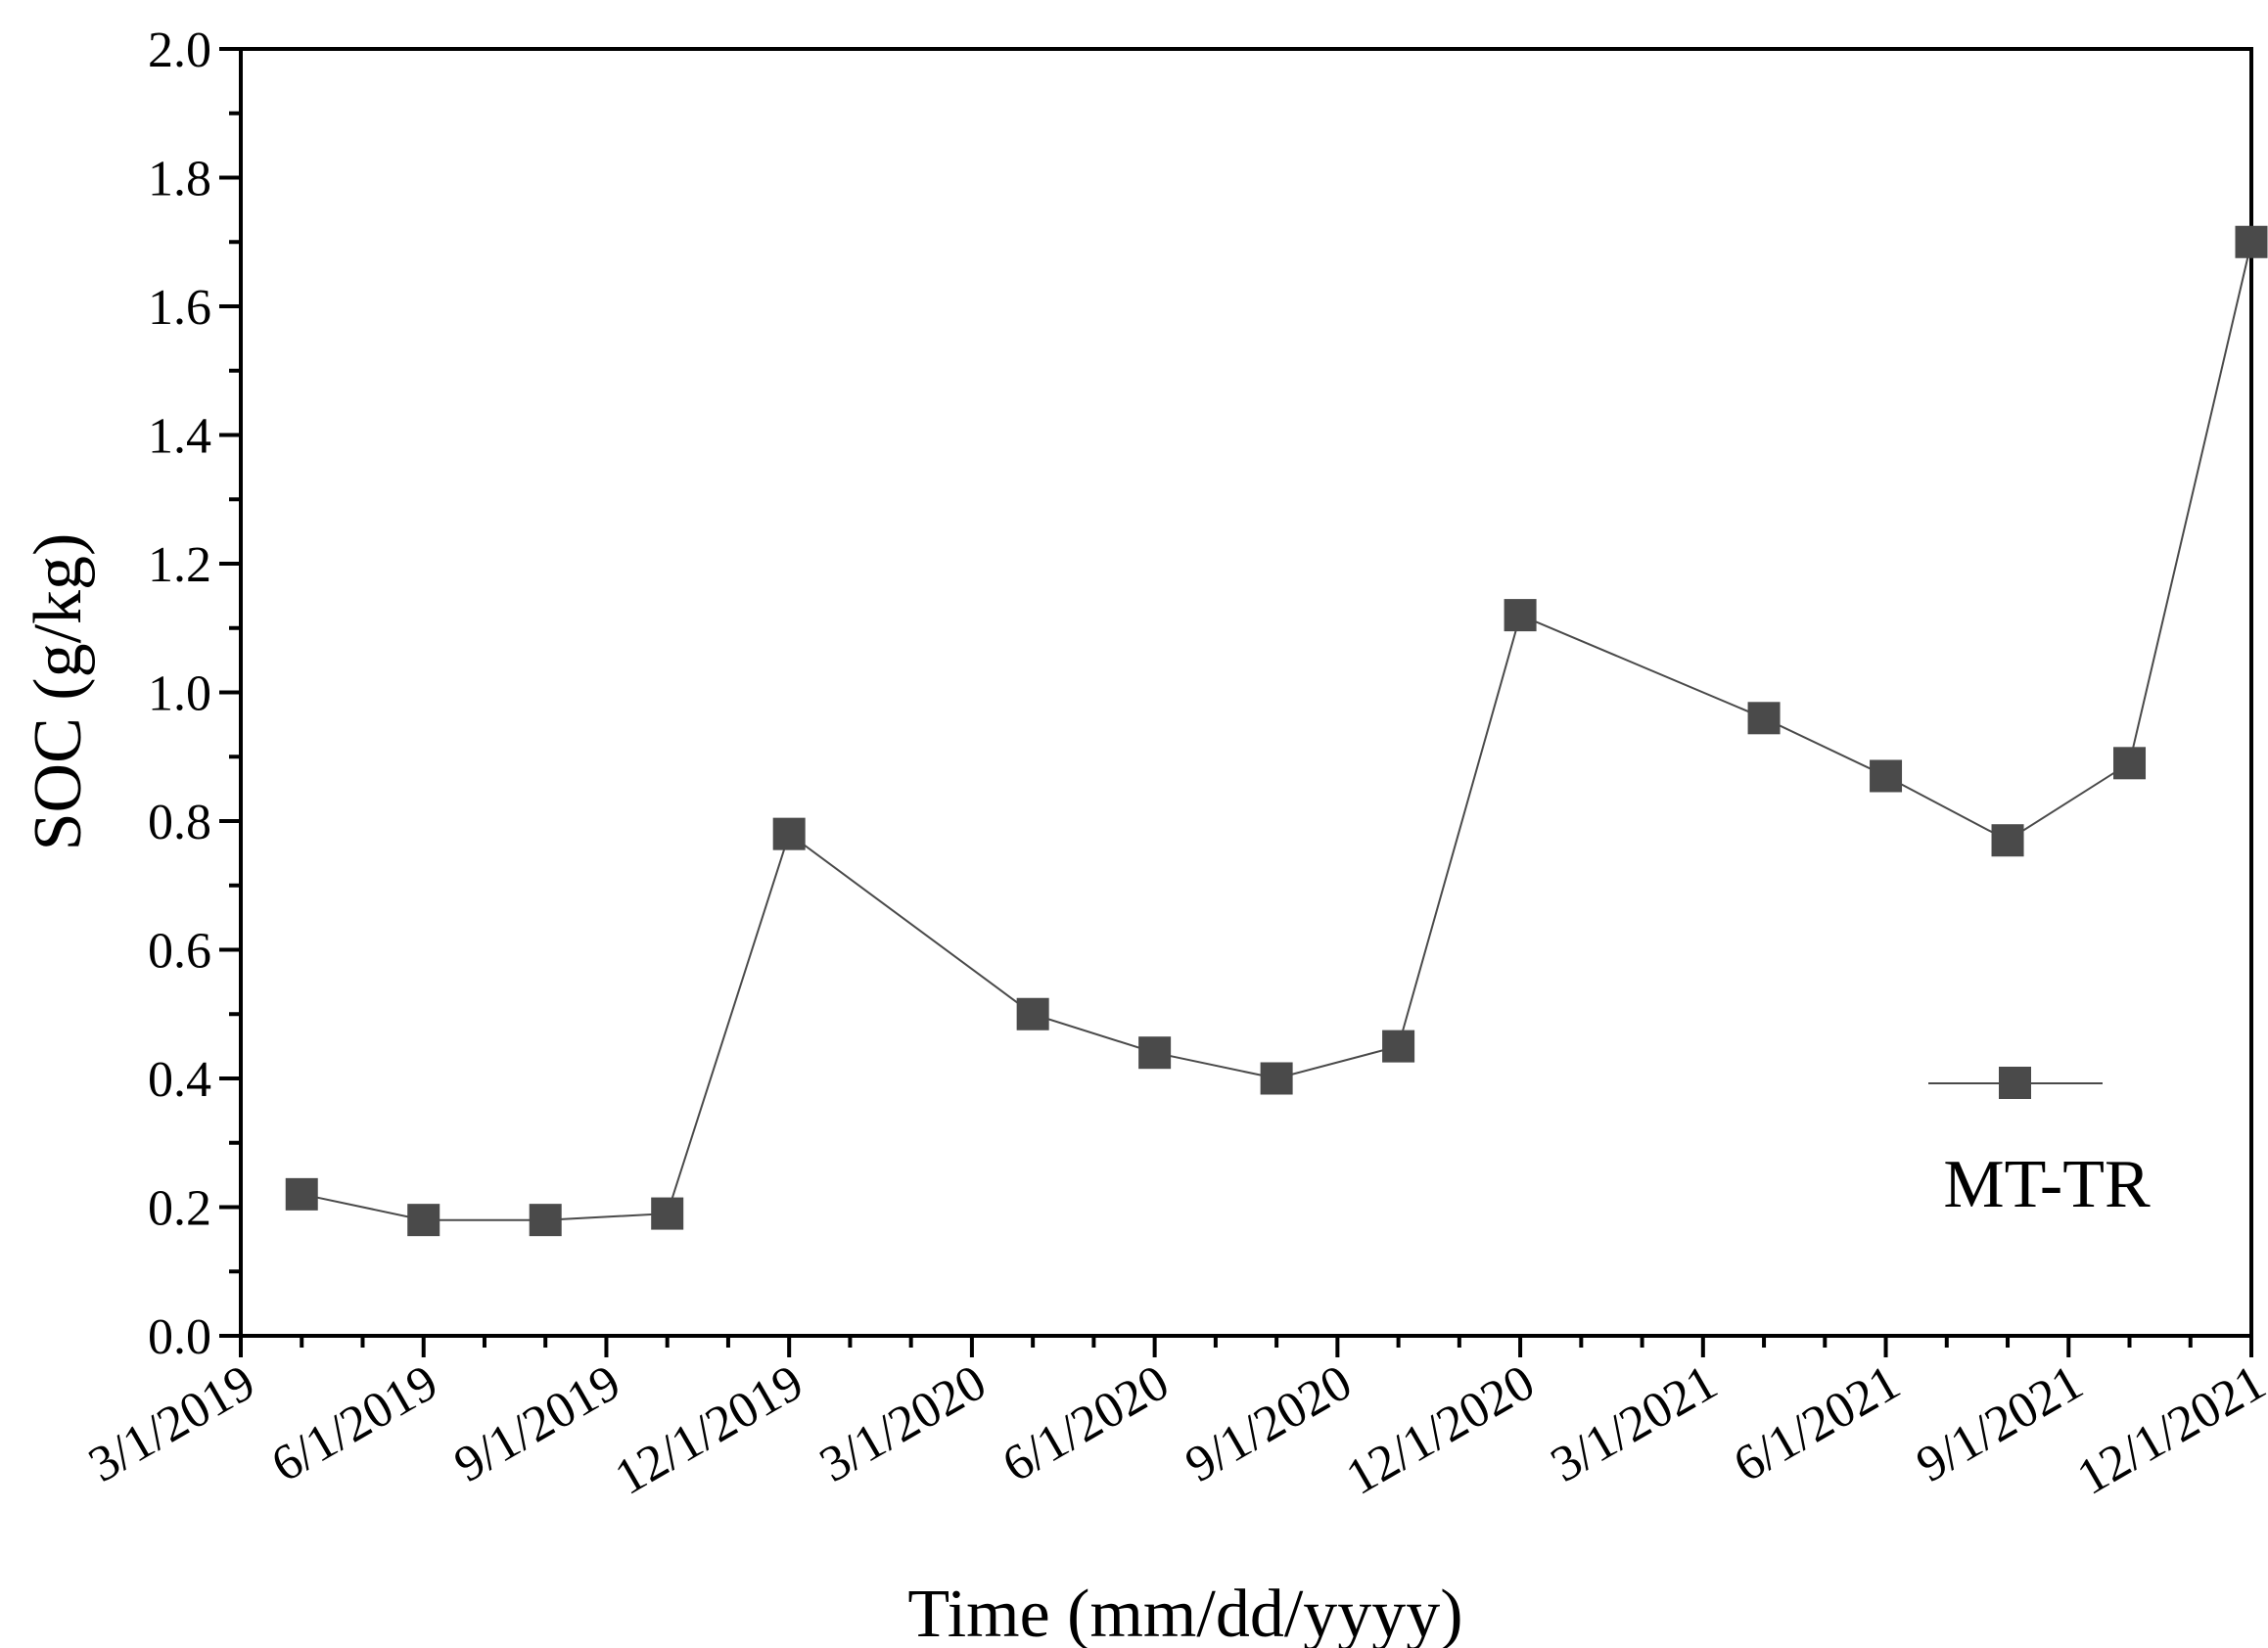  I want to click on x-tick-label: 6/1/2021, so click(1818, 1424).